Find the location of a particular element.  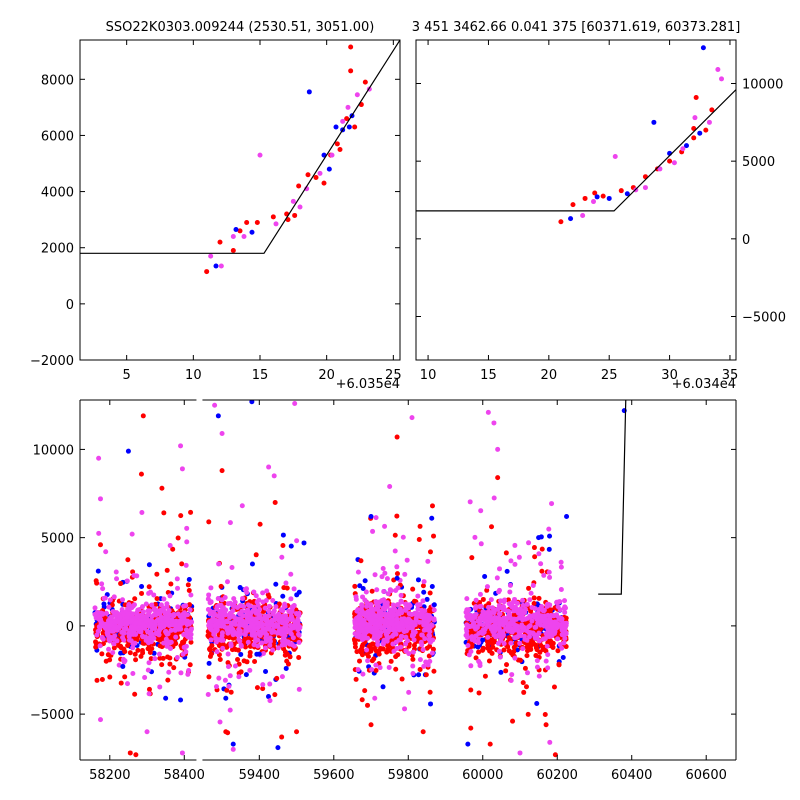

panel-right-plot is located at coordinates (576, 135).